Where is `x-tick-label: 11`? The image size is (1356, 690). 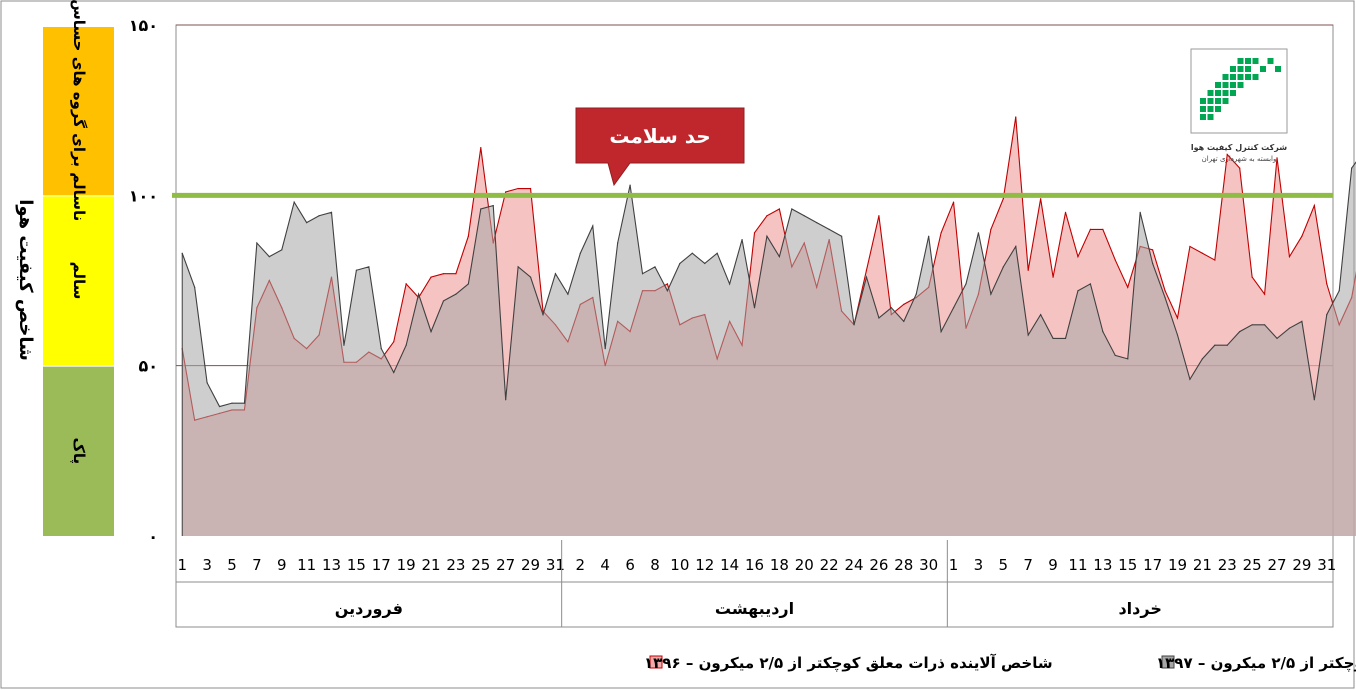 x-tick-label: 11 is located at coordinates (1077, 565).